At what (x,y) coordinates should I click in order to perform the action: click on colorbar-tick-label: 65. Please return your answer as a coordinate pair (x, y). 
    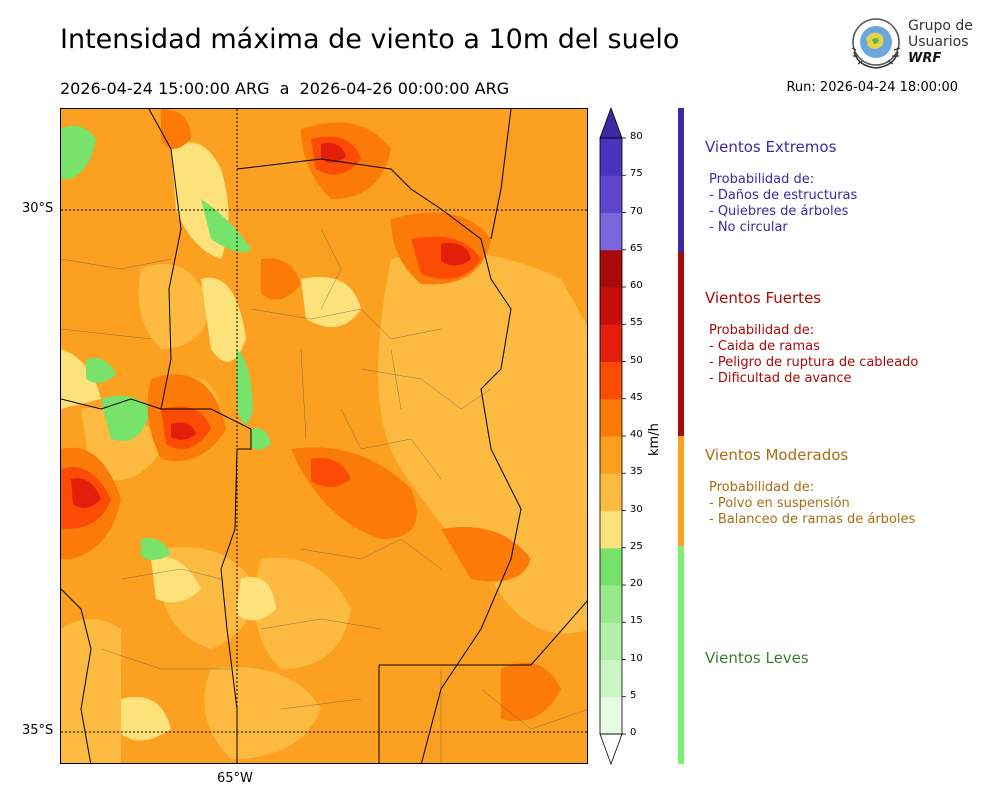
    Looking at the image, I should click on (636, 248).